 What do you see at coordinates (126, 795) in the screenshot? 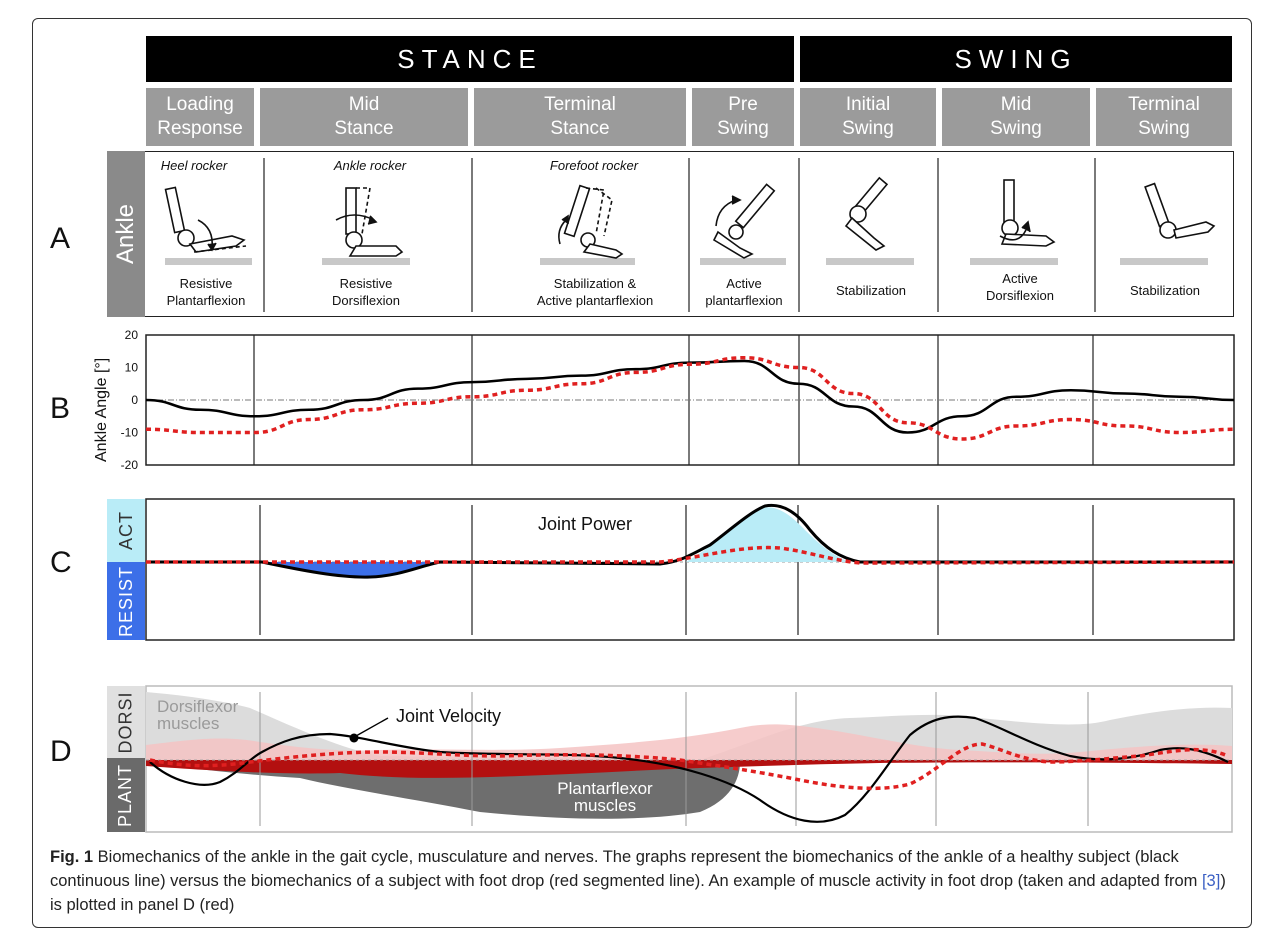
I see `plant-side-label: PLANT` at bounding box center [126, 795].